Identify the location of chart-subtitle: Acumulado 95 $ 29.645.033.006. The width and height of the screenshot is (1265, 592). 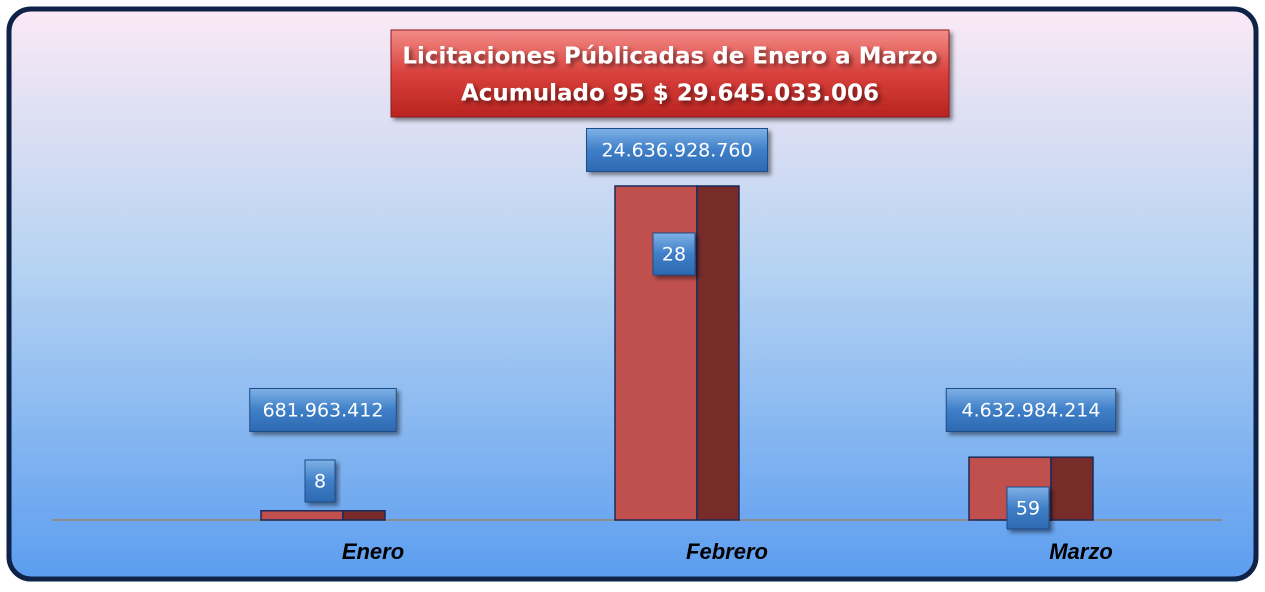
(670, 94).